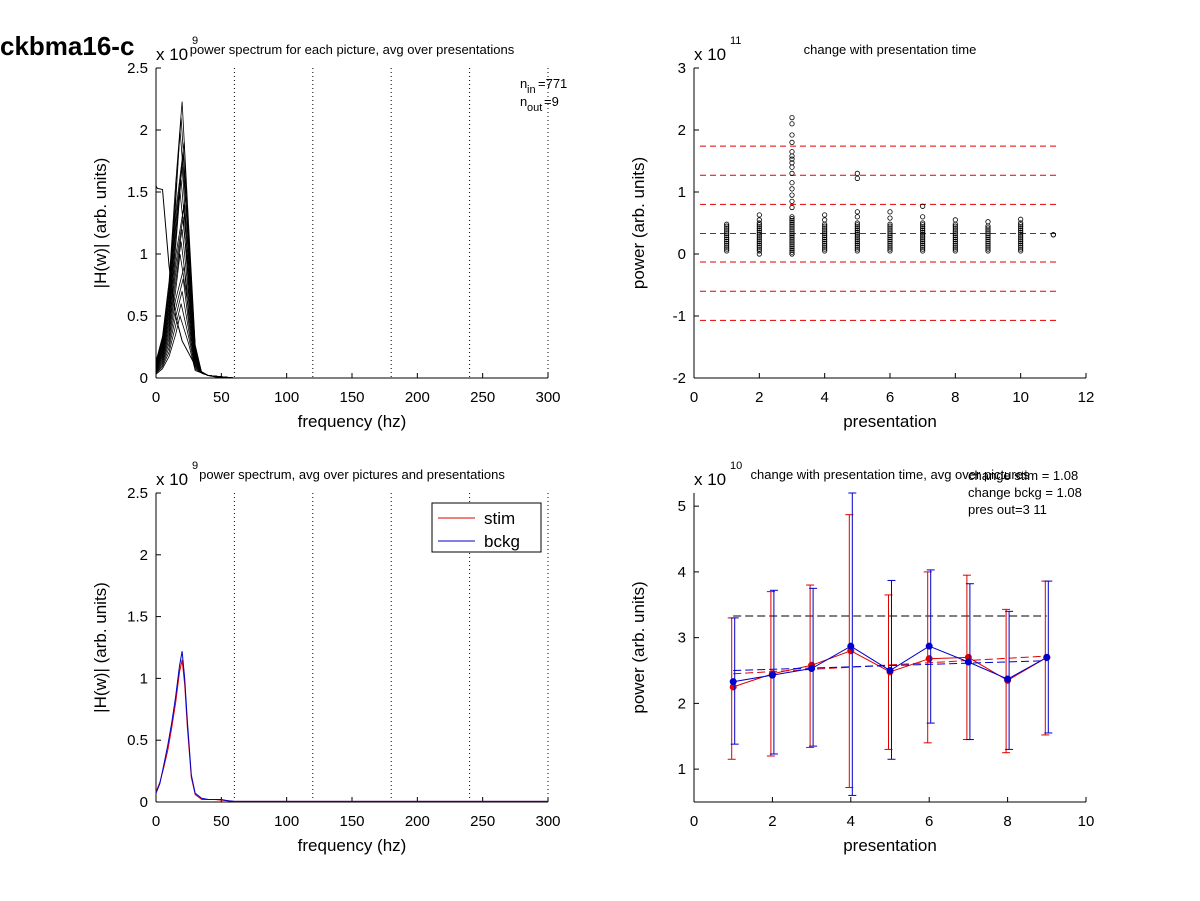 This screenshot has width=1200, height=901. Describe the element at coordinates (523, 83) in the screenshot. I see `n-in-symbol: n` at that location.